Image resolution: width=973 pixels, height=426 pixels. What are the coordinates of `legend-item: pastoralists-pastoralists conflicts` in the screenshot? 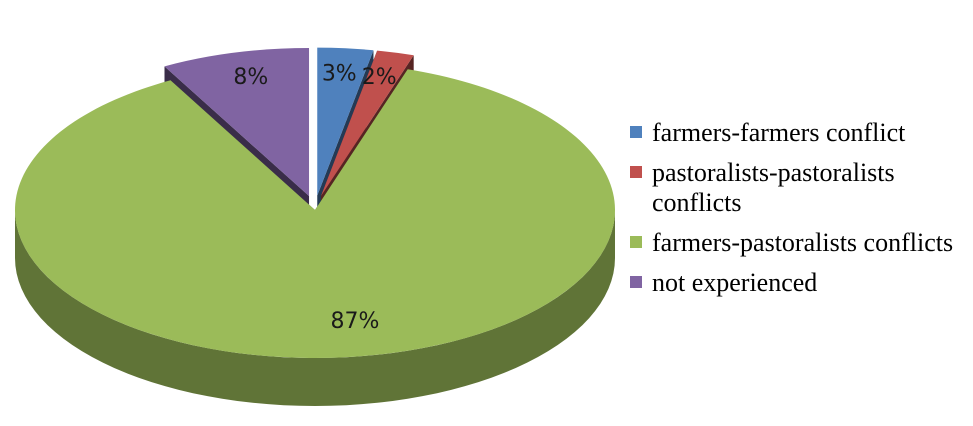 It's located at (800, 188).